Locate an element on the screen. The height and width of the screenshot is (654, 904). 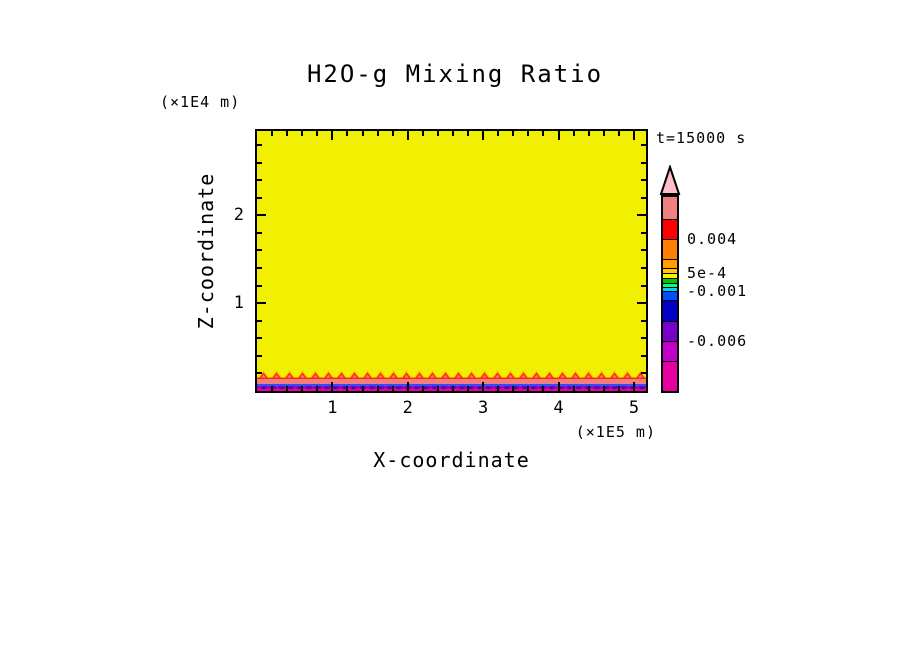
page-title: H2O-g Mixing Ratio is located at coordinates (455, 74).